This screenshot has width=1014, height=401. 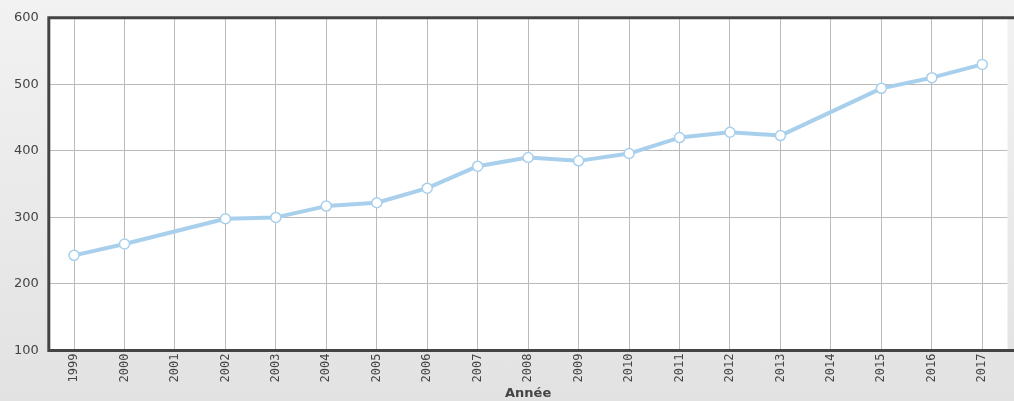 What do you see at coordinates (678, 368) in the screenshot?
I see `x-tick-label: 2011` at bounding box center [678, 368].